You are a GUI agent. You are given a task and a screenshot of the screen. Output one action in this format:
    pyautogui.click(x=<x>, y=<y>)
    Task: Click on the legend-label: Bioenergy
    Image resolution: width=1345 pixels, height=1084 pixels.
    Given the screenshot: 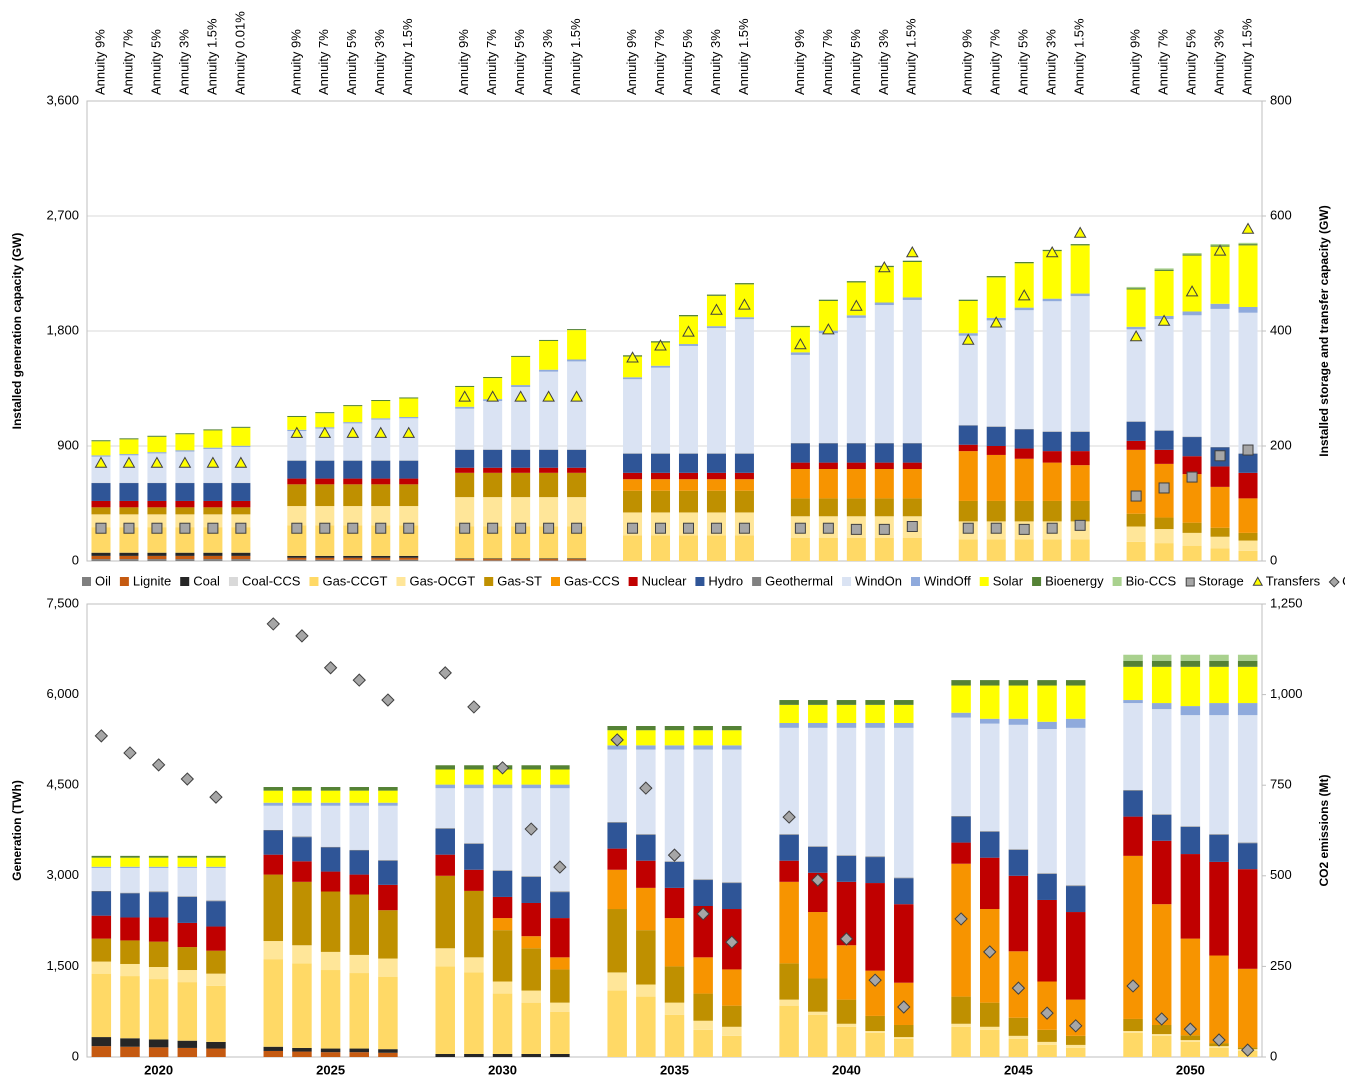 What is the action you would take?
    pyautogui.click(x=1074, y=580)
    